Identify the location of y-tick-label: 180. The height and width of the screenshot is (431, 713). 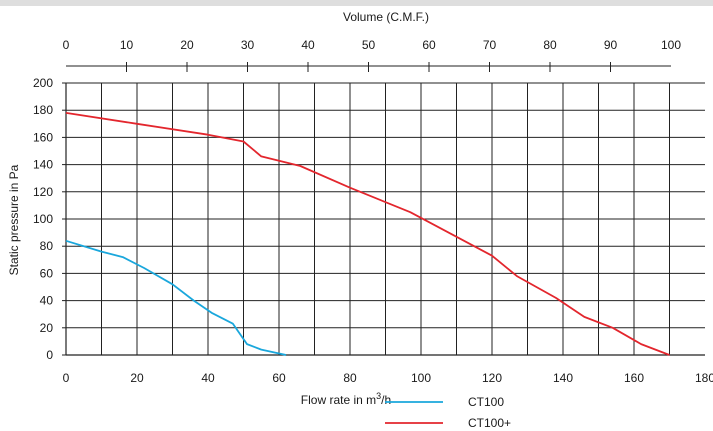
(43, 110).